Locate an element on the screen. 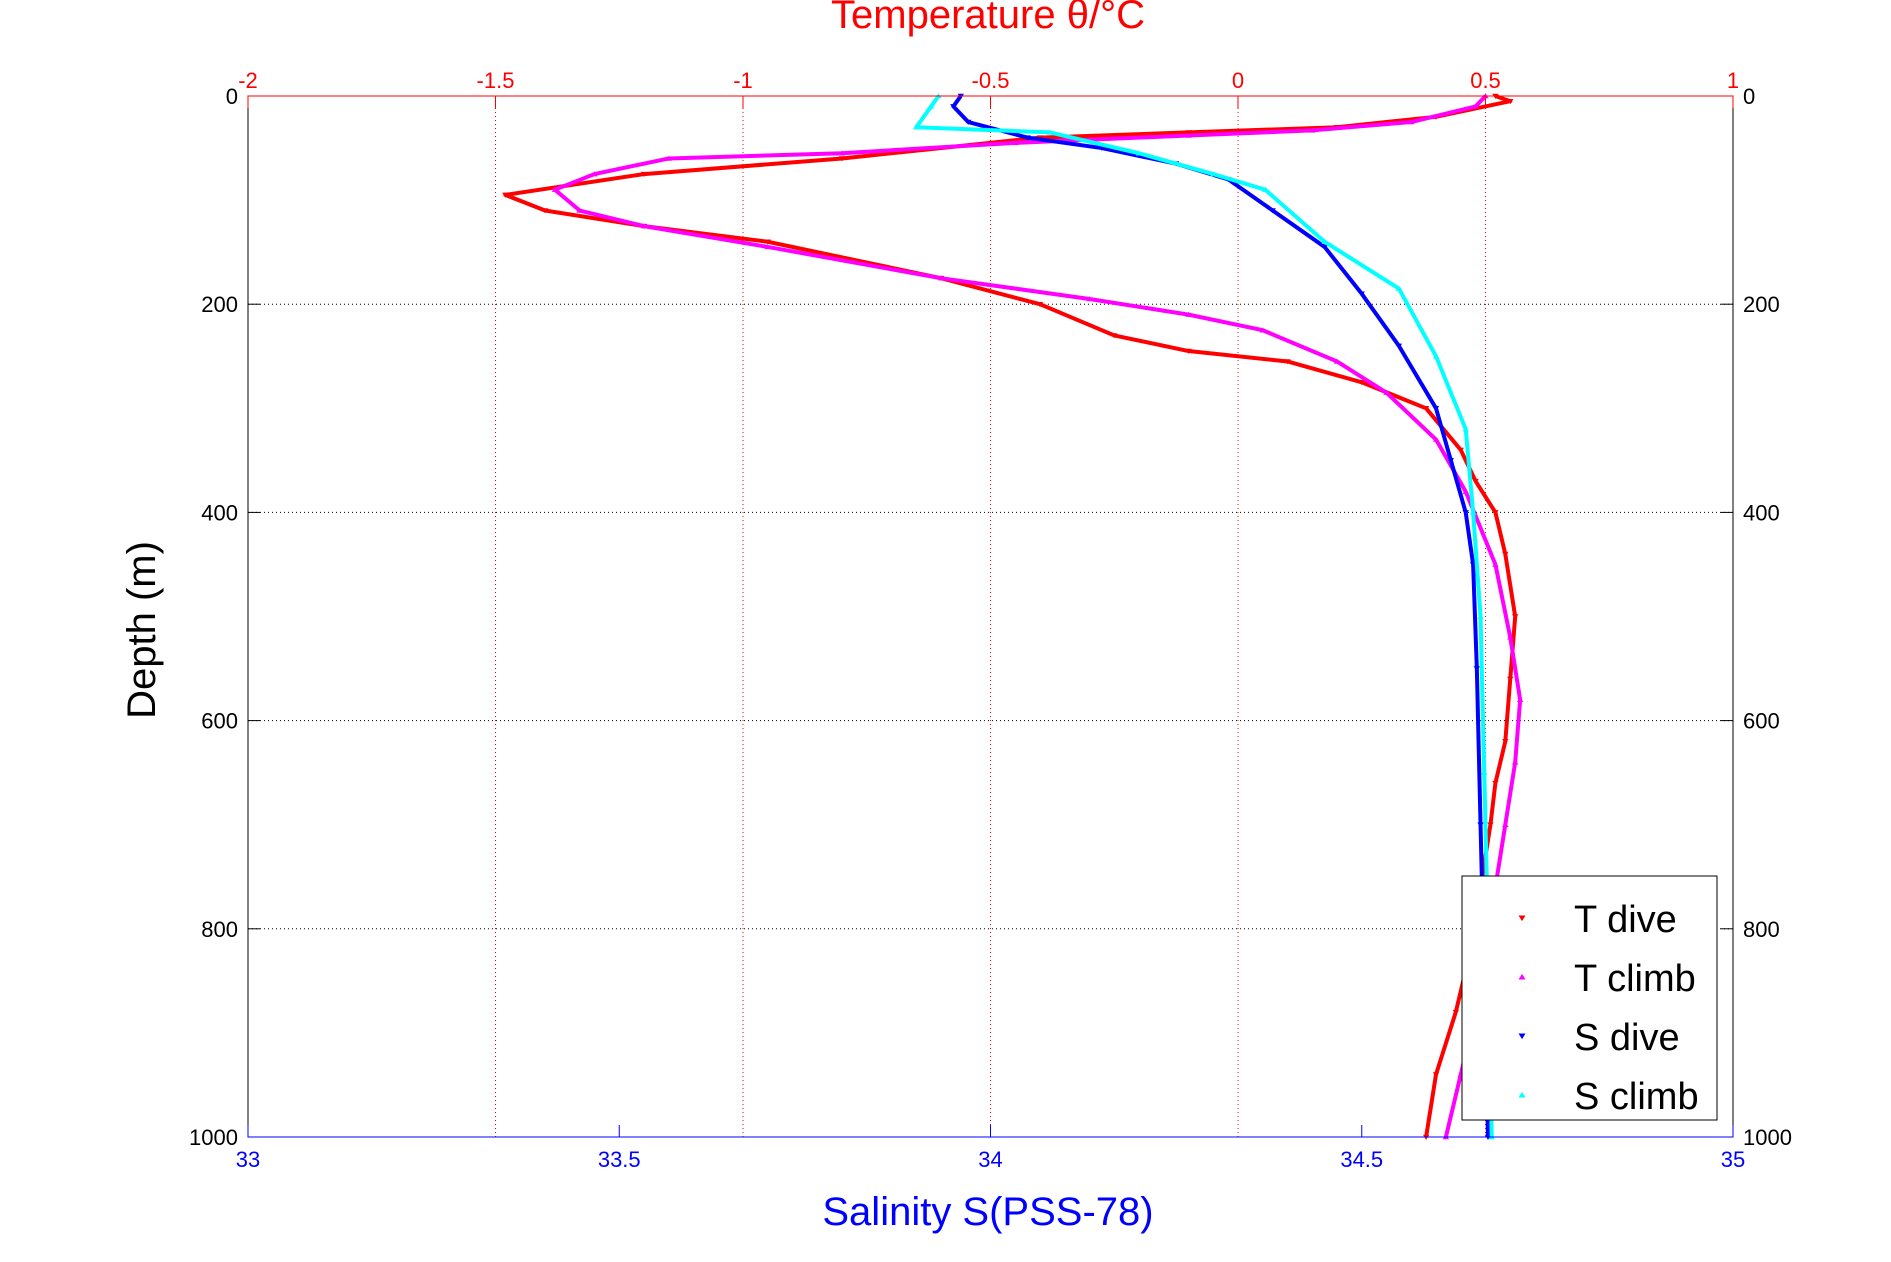  legend-label: T climb is located at coordinates (1635, 979).